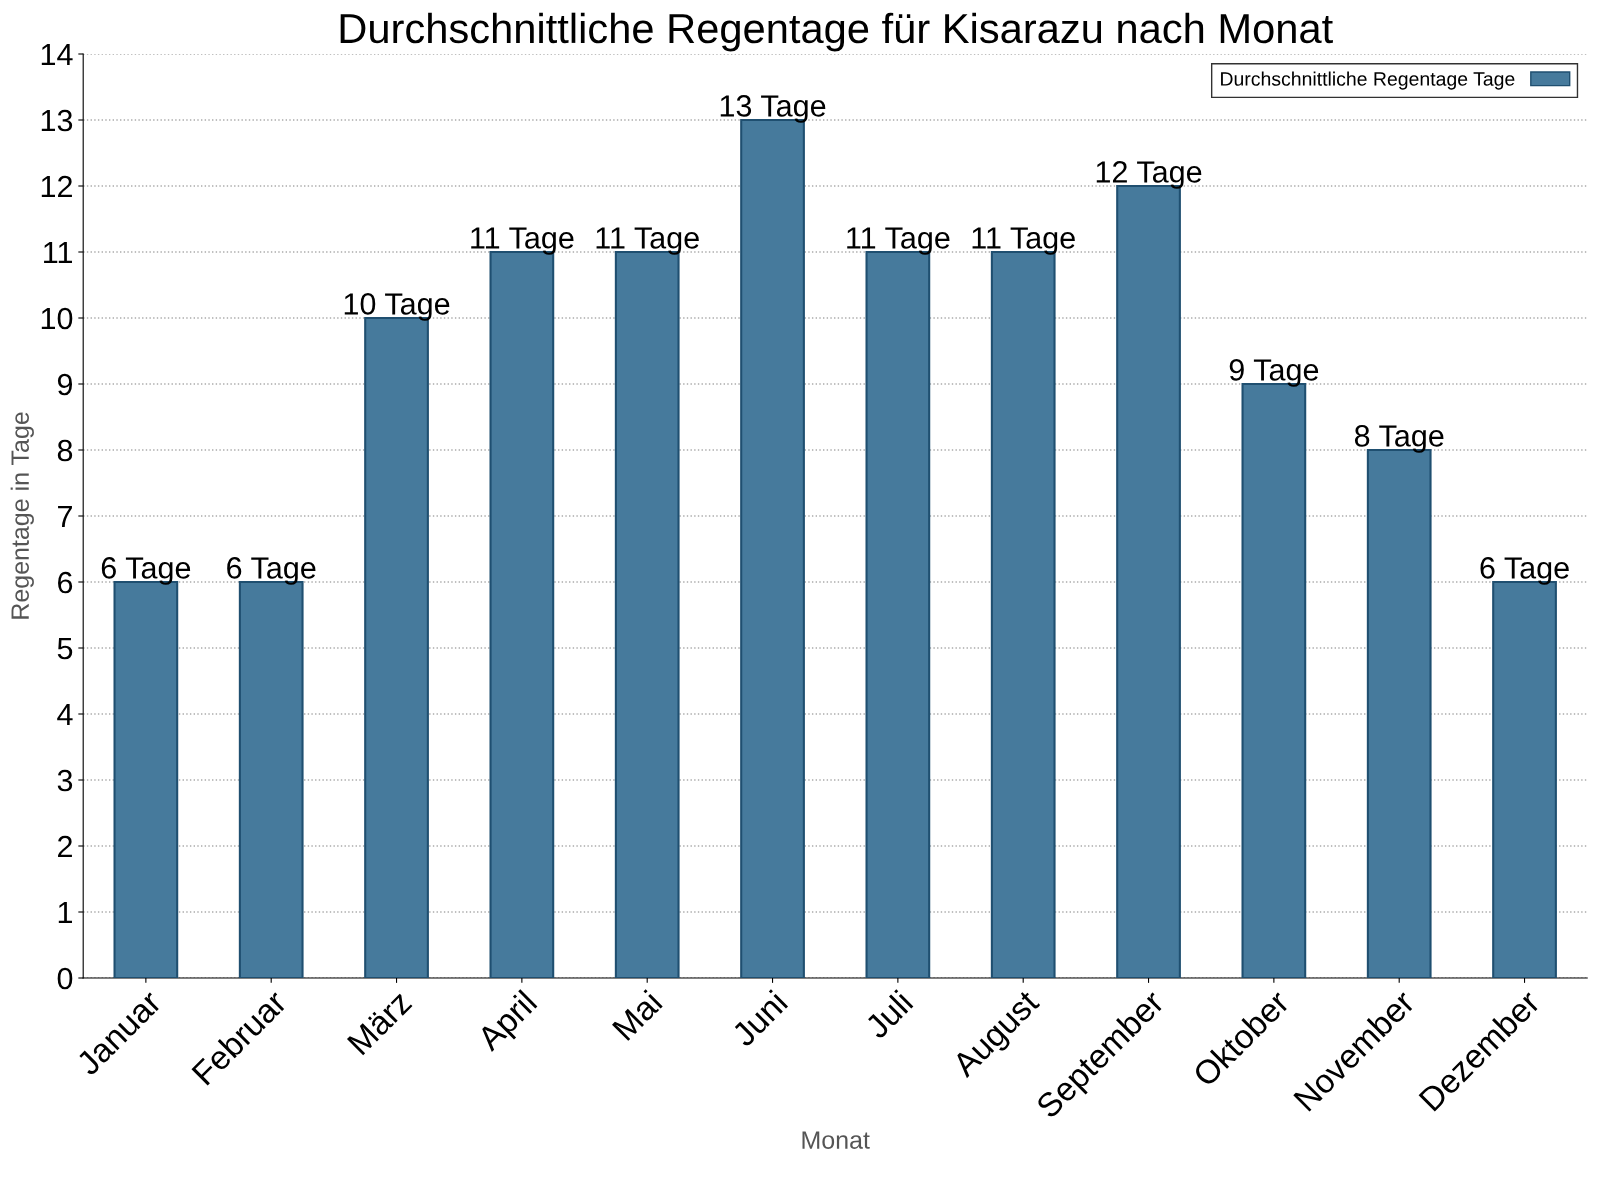 This screenshot has width=1600, height=1200. Describe the element at coordinates (1149, 175) in the screenshot. I see `data-label: 12 Tage` at that location.